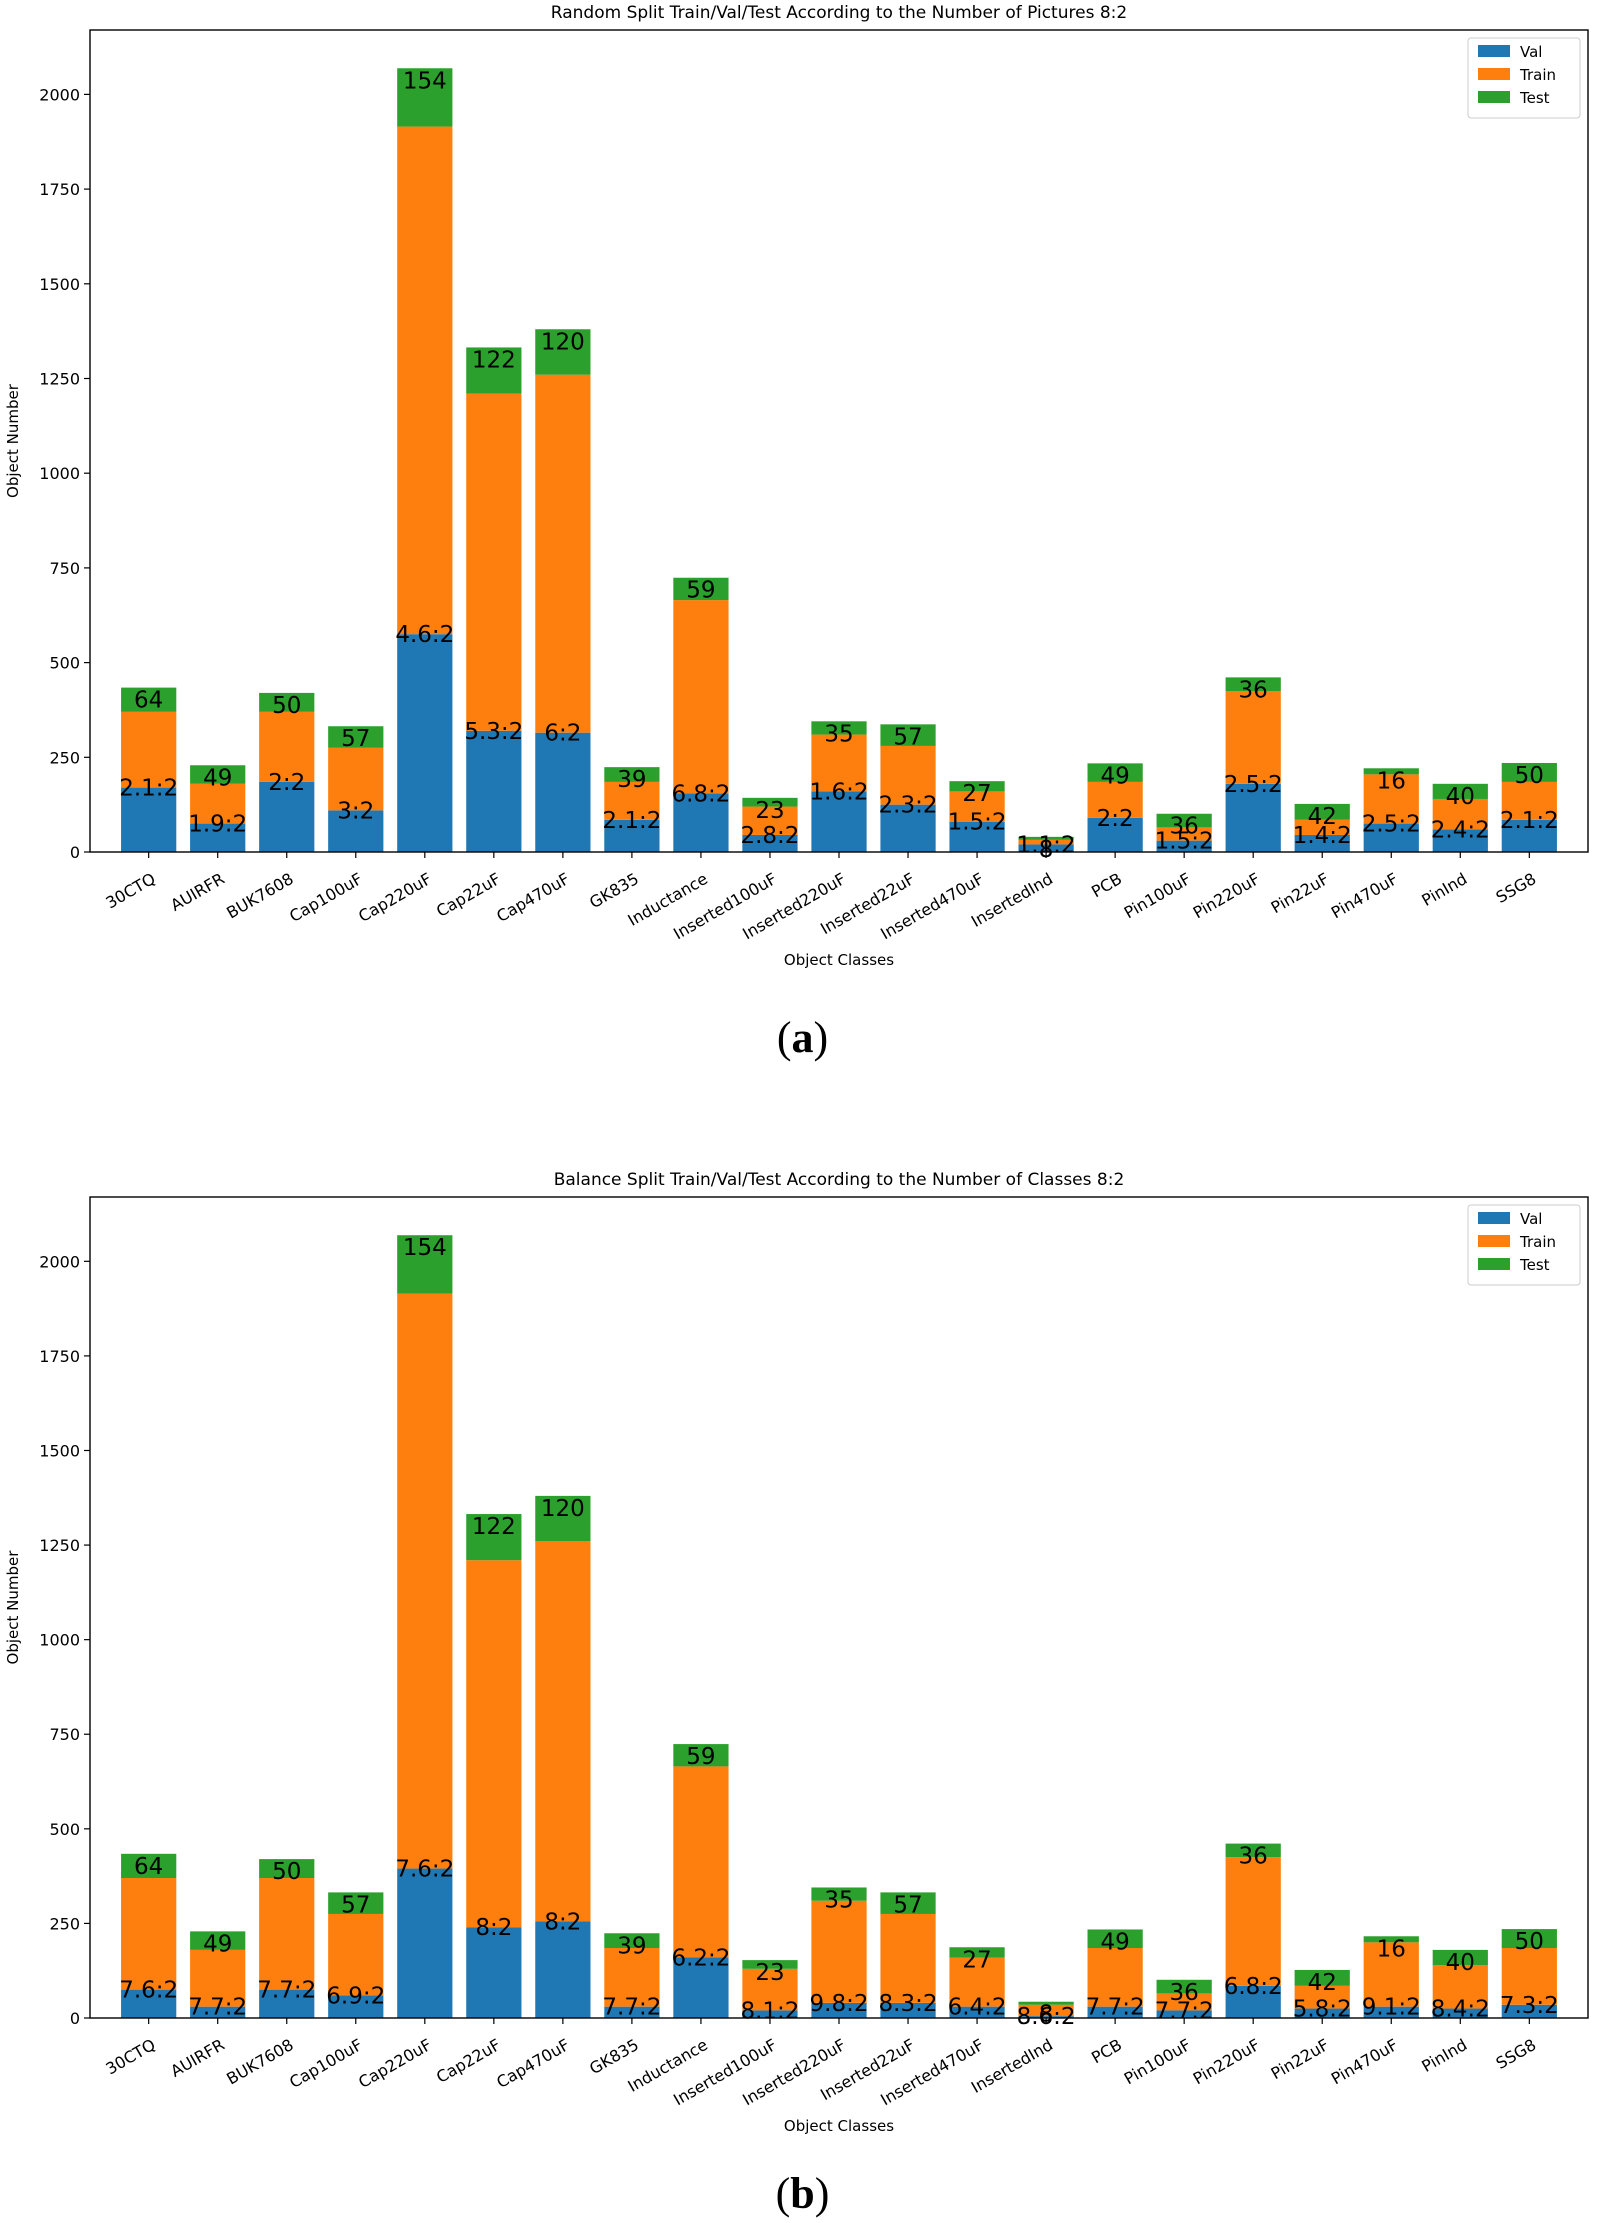 The image size is (1605, 2223). I want to click on test-count-label: 49, so click(217, 778).